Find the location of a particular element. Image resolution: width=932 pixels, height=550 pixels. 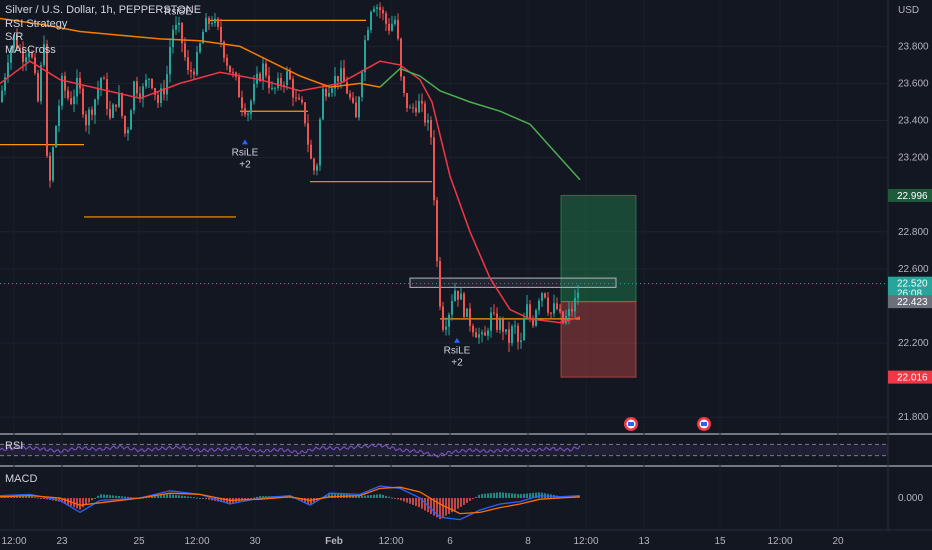

indicator-label-rsi-strategy: RSI Strategy is located at coordinates (36, 24).